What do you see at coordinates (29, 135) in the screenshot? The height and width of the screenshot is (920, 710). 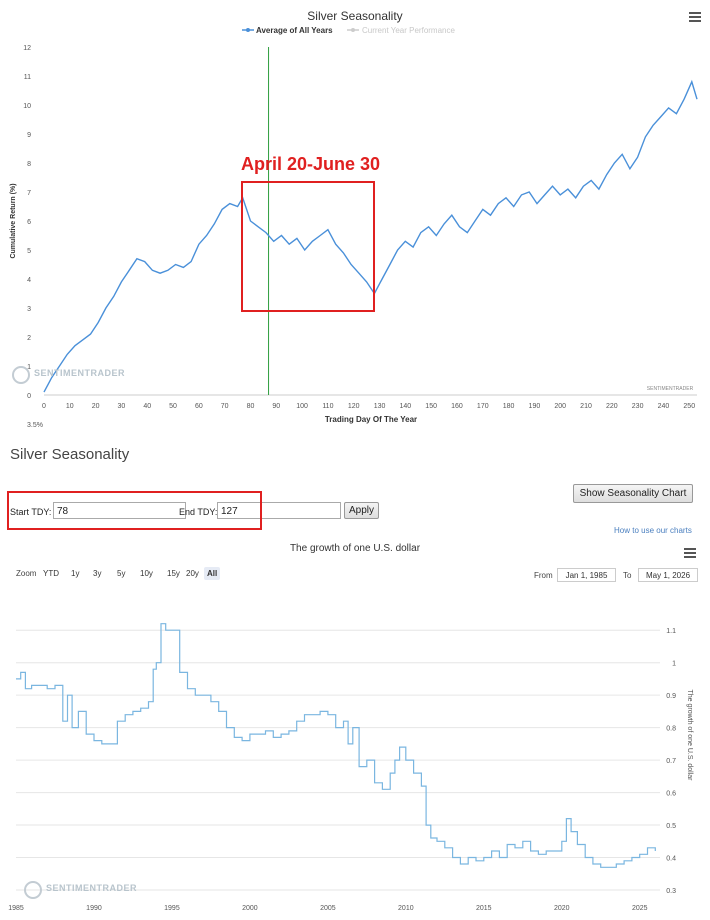 I see `y-tick-label: 9` at bounding box center [29, 135].